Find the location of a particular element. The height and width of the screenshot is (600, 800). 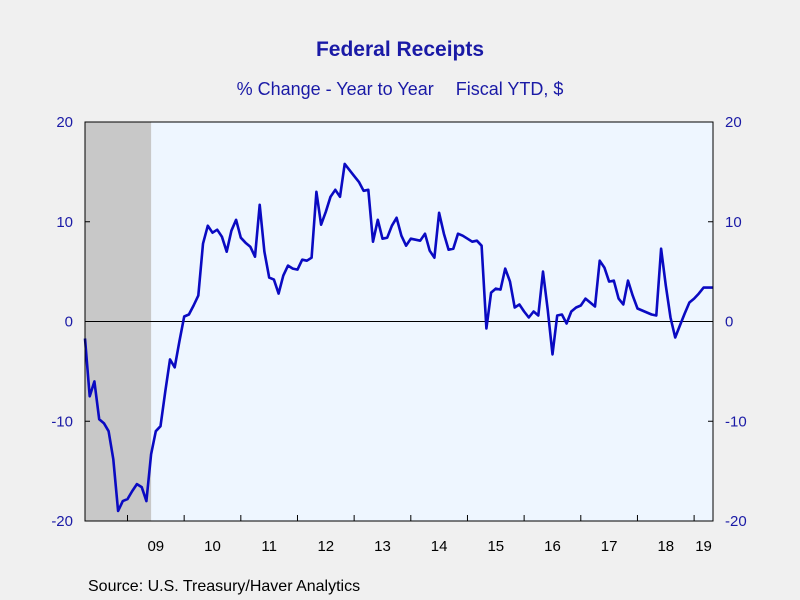

y-tick-label-left: -20 is located at coordinates (62, 521).